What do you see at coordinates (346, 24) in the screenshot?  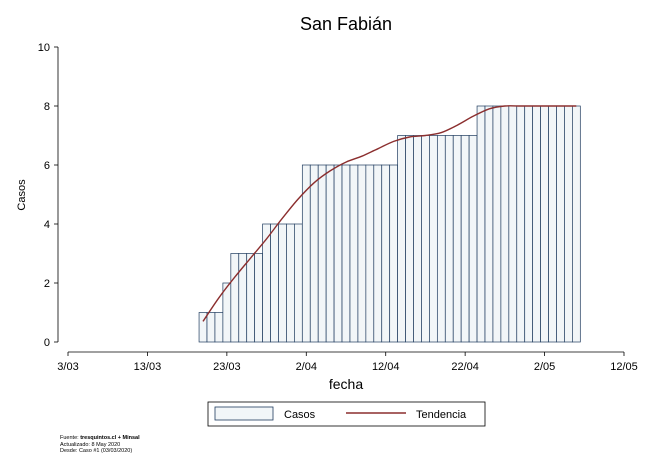 I see `chart-title: San Fabián` at bounding box center [346, 24].